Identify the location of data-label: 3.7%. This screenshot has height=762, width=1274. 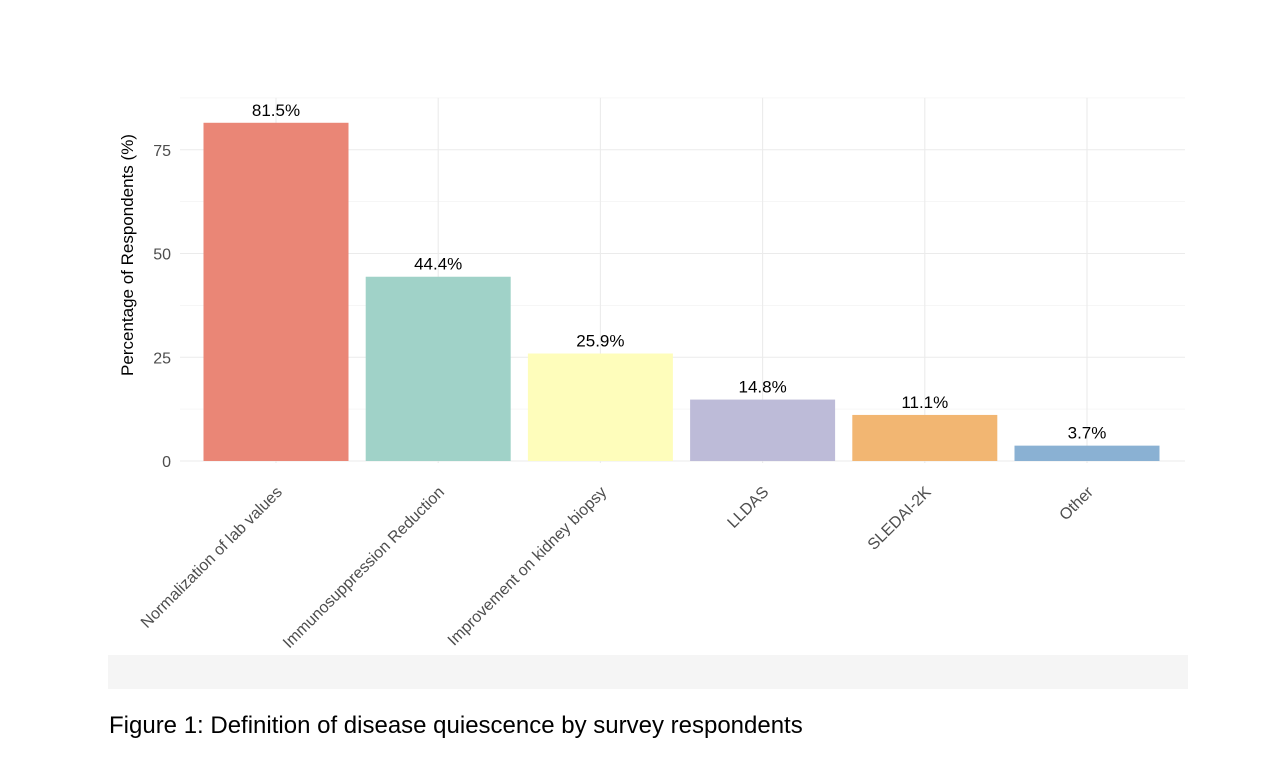
(1087, 433).